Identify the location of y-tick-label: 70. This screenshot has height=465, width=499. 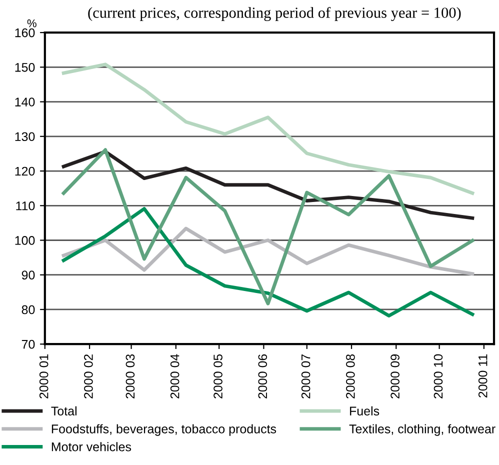
(28, 344).